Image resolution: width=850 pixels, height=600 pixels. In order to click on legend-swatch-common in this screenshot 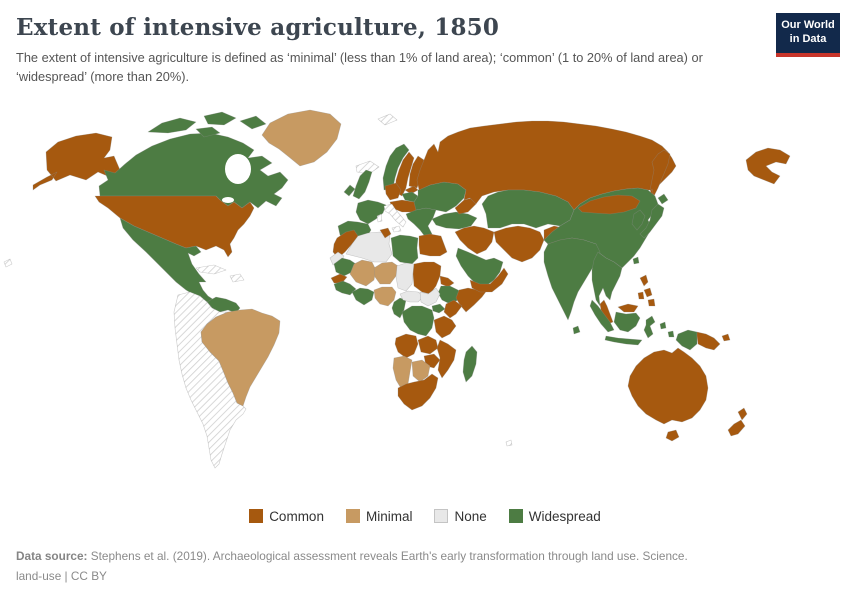, I will do `click(256, 516)`.